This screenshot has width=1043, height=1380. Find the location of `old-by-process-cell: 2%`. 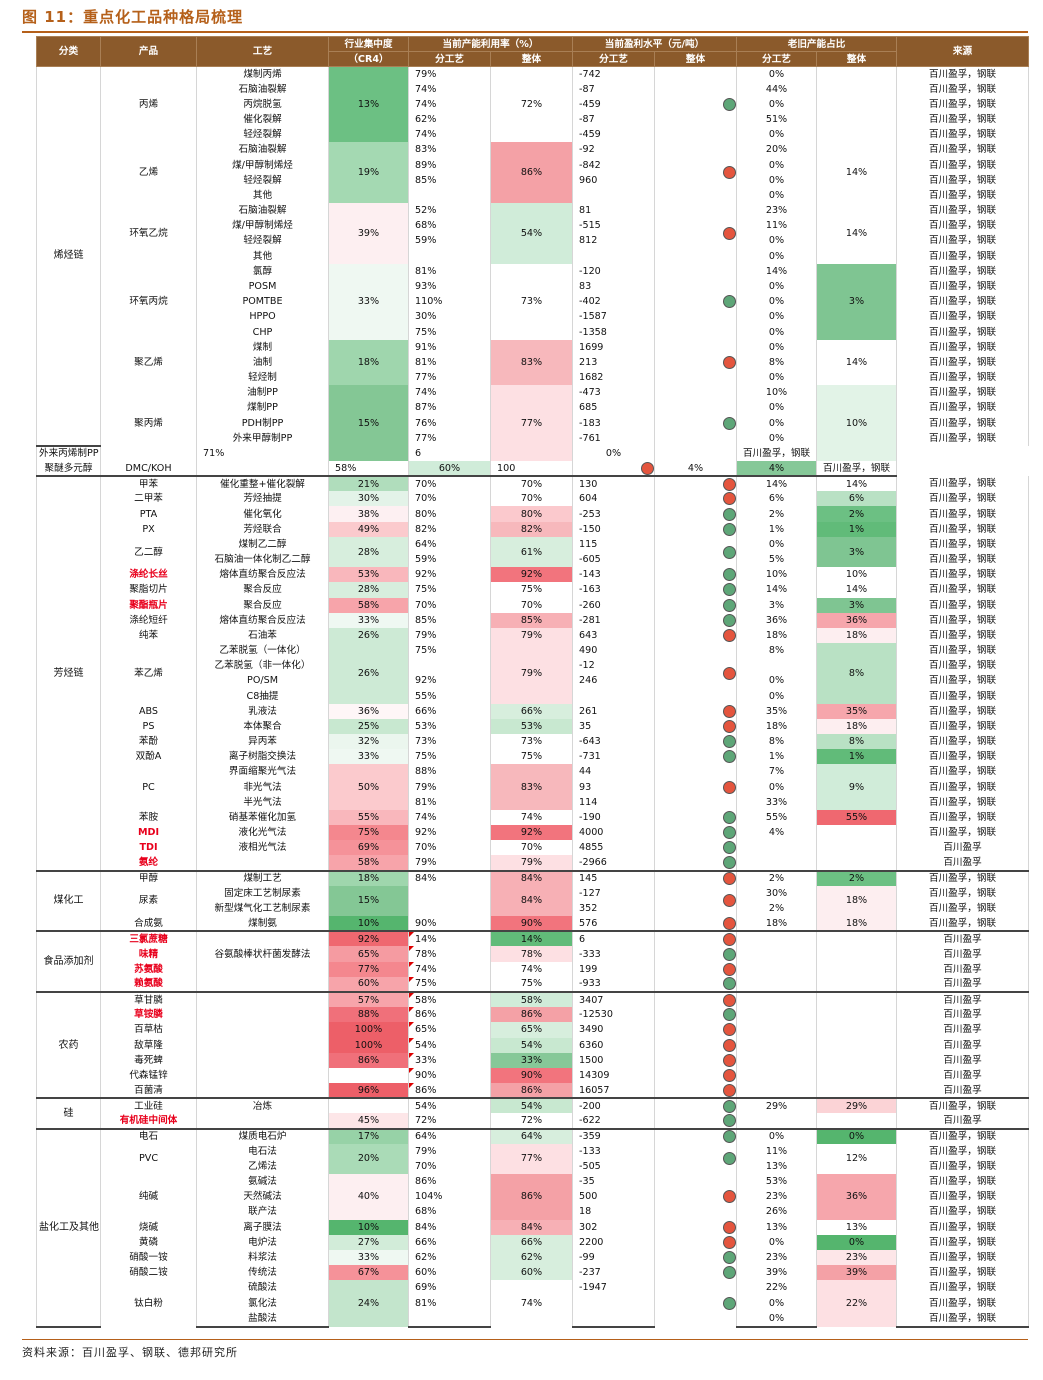

old-by-process-cell: 2% is located at coordinates (777, 908).